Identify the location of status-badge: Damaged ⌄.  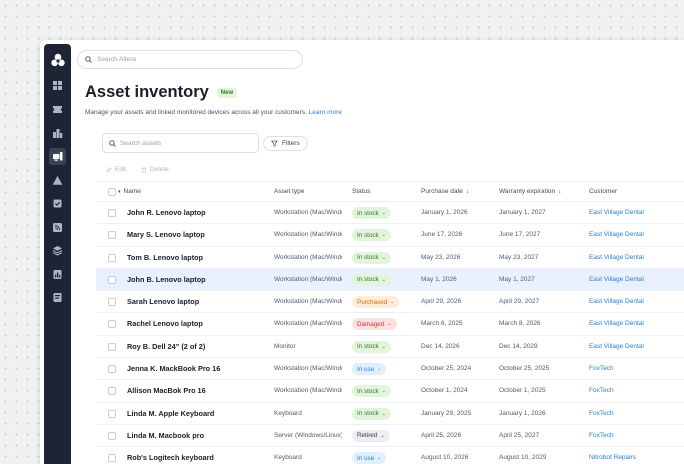
(374, 324).